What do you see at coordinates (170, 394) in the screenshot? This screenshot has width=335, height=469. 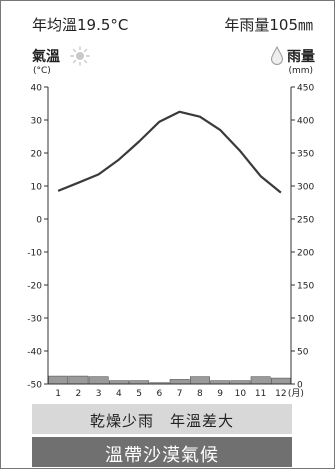 I see `month-ticks: 1 2 3 4 5 6 7 8 9 10 11 12` at bounding box center [170, 394].